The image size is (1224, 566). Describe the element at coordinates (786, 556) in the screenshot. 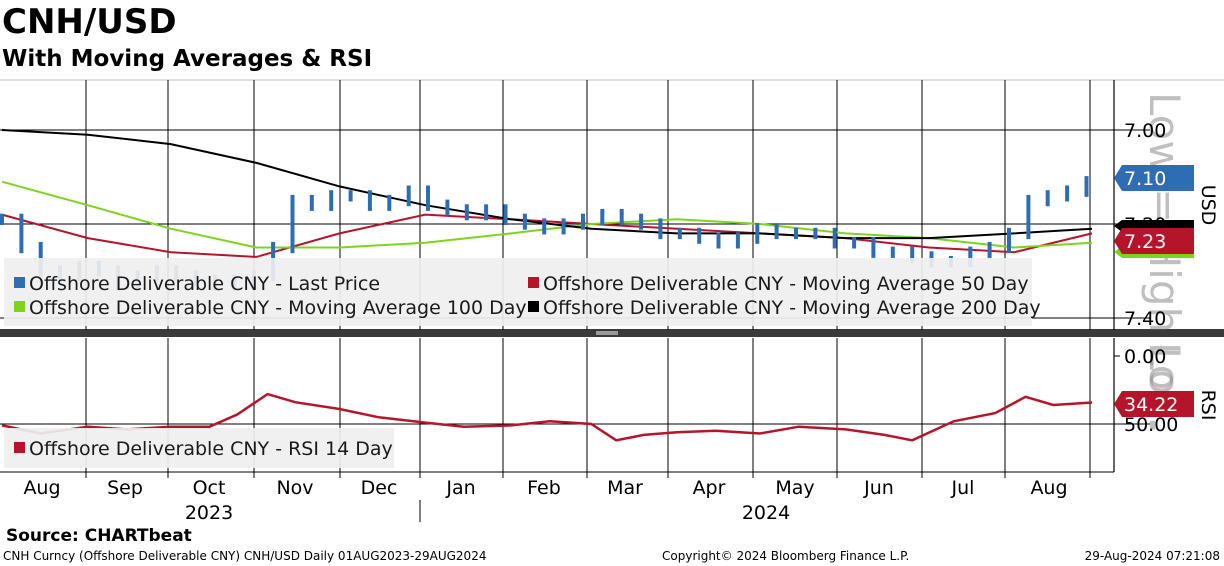

I see `footer-copyright: Copyright© 2024 Bloomberg Finance L.P.` at that location.